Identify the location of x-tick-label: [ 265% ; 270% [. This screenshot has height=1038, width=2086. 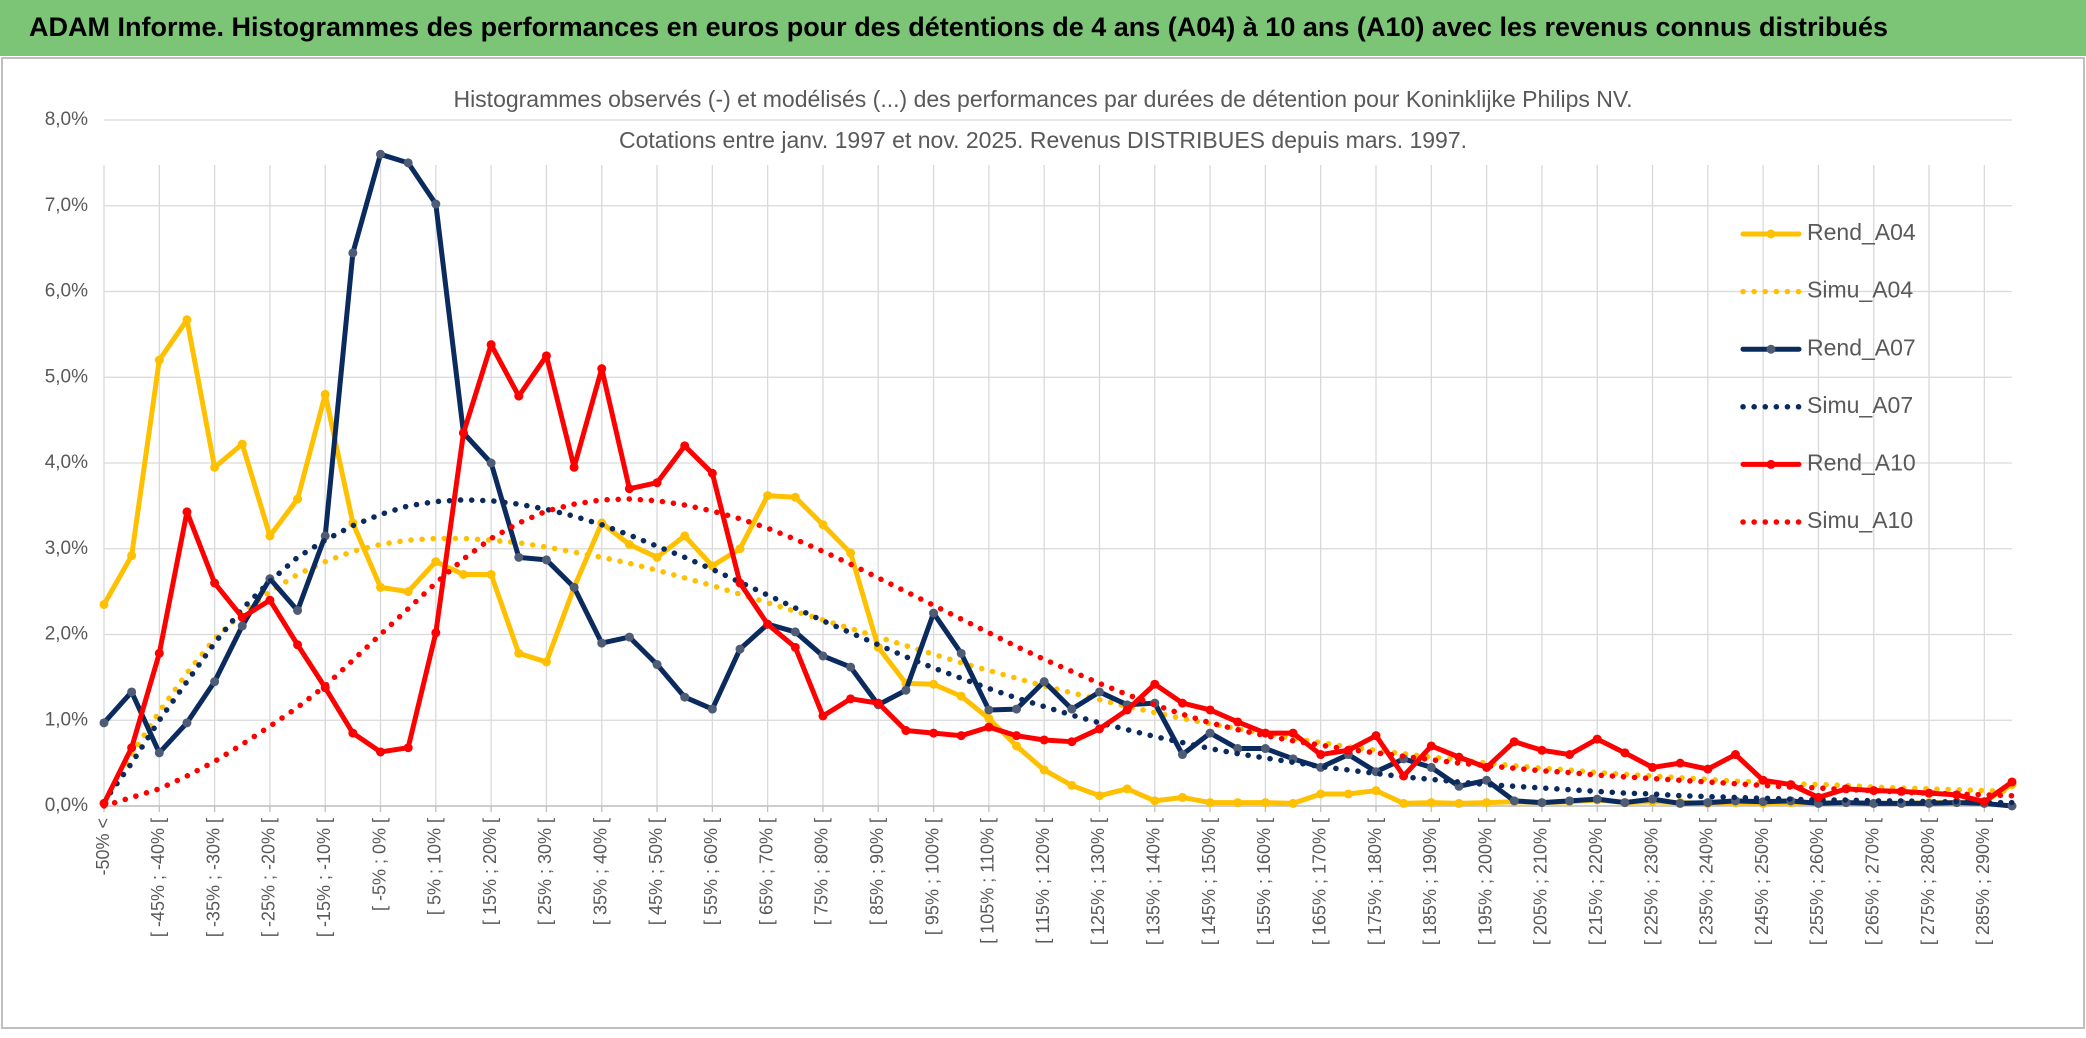
(1872, 881).